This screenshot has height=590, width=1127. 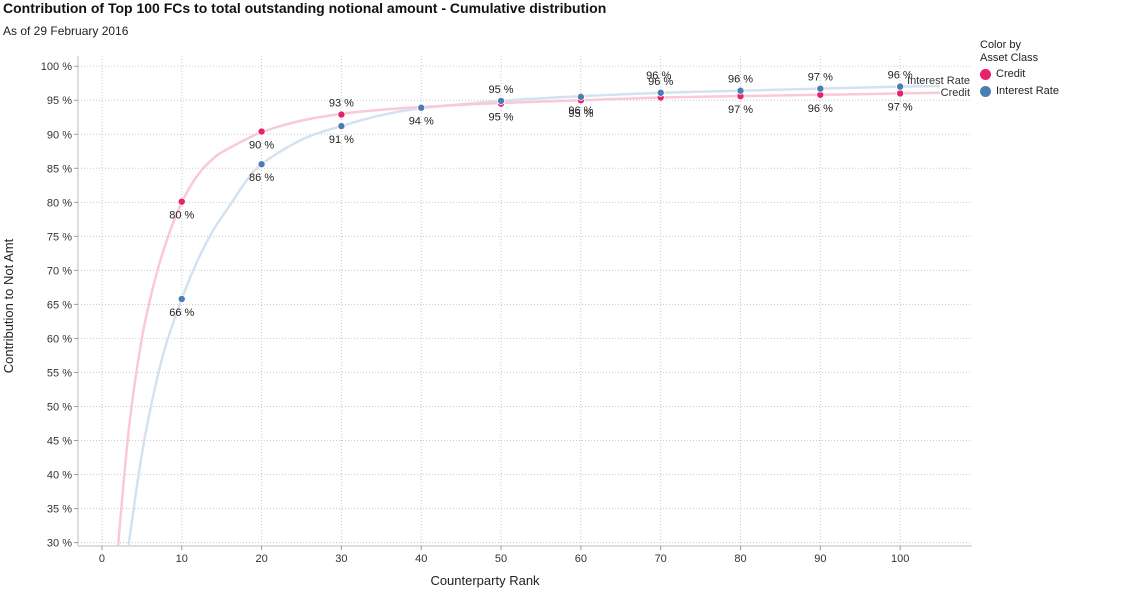 What do you see at coordinates (1009, 58) in the screenshot?
I see `legend-title-line2: Asset Class` at bounding box center [1009, 58].